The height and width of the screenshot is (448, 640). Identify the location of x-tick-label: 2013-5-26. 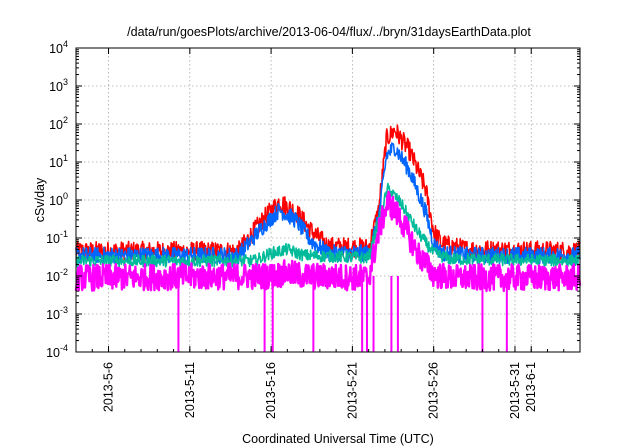
(434, 390).